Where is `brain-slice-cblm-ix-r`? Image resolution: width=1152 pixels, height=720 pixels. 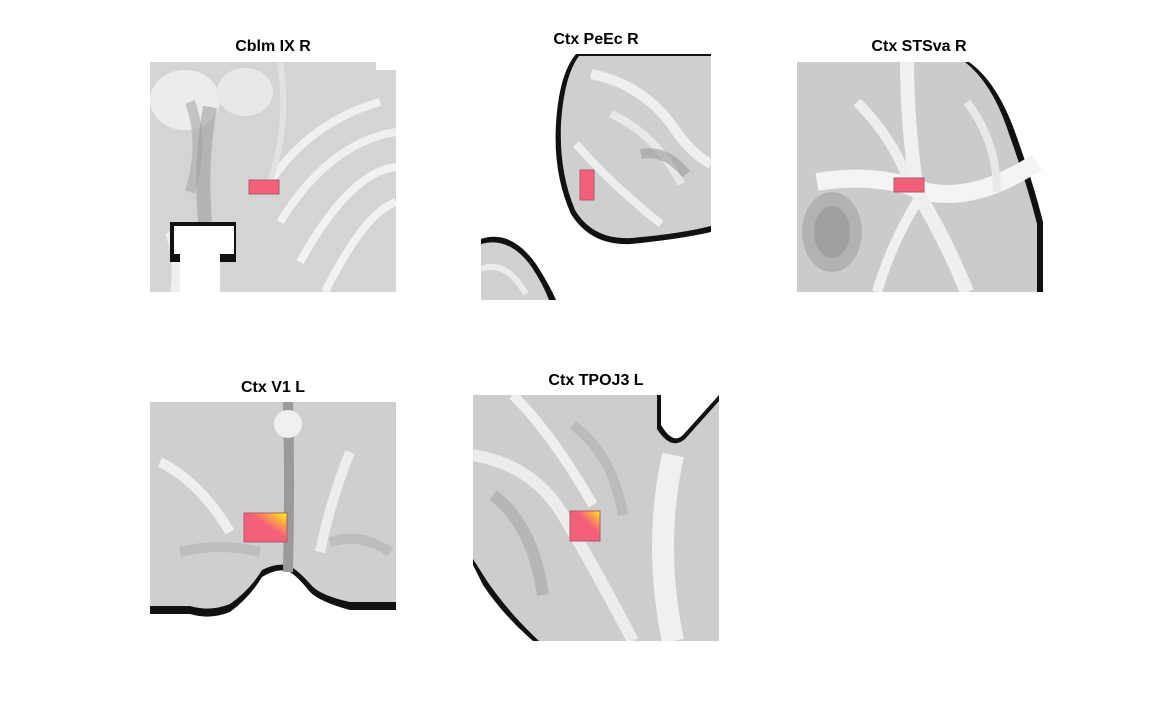
brain-slice-cblm-ix-r is located at coordinates (273, 177).